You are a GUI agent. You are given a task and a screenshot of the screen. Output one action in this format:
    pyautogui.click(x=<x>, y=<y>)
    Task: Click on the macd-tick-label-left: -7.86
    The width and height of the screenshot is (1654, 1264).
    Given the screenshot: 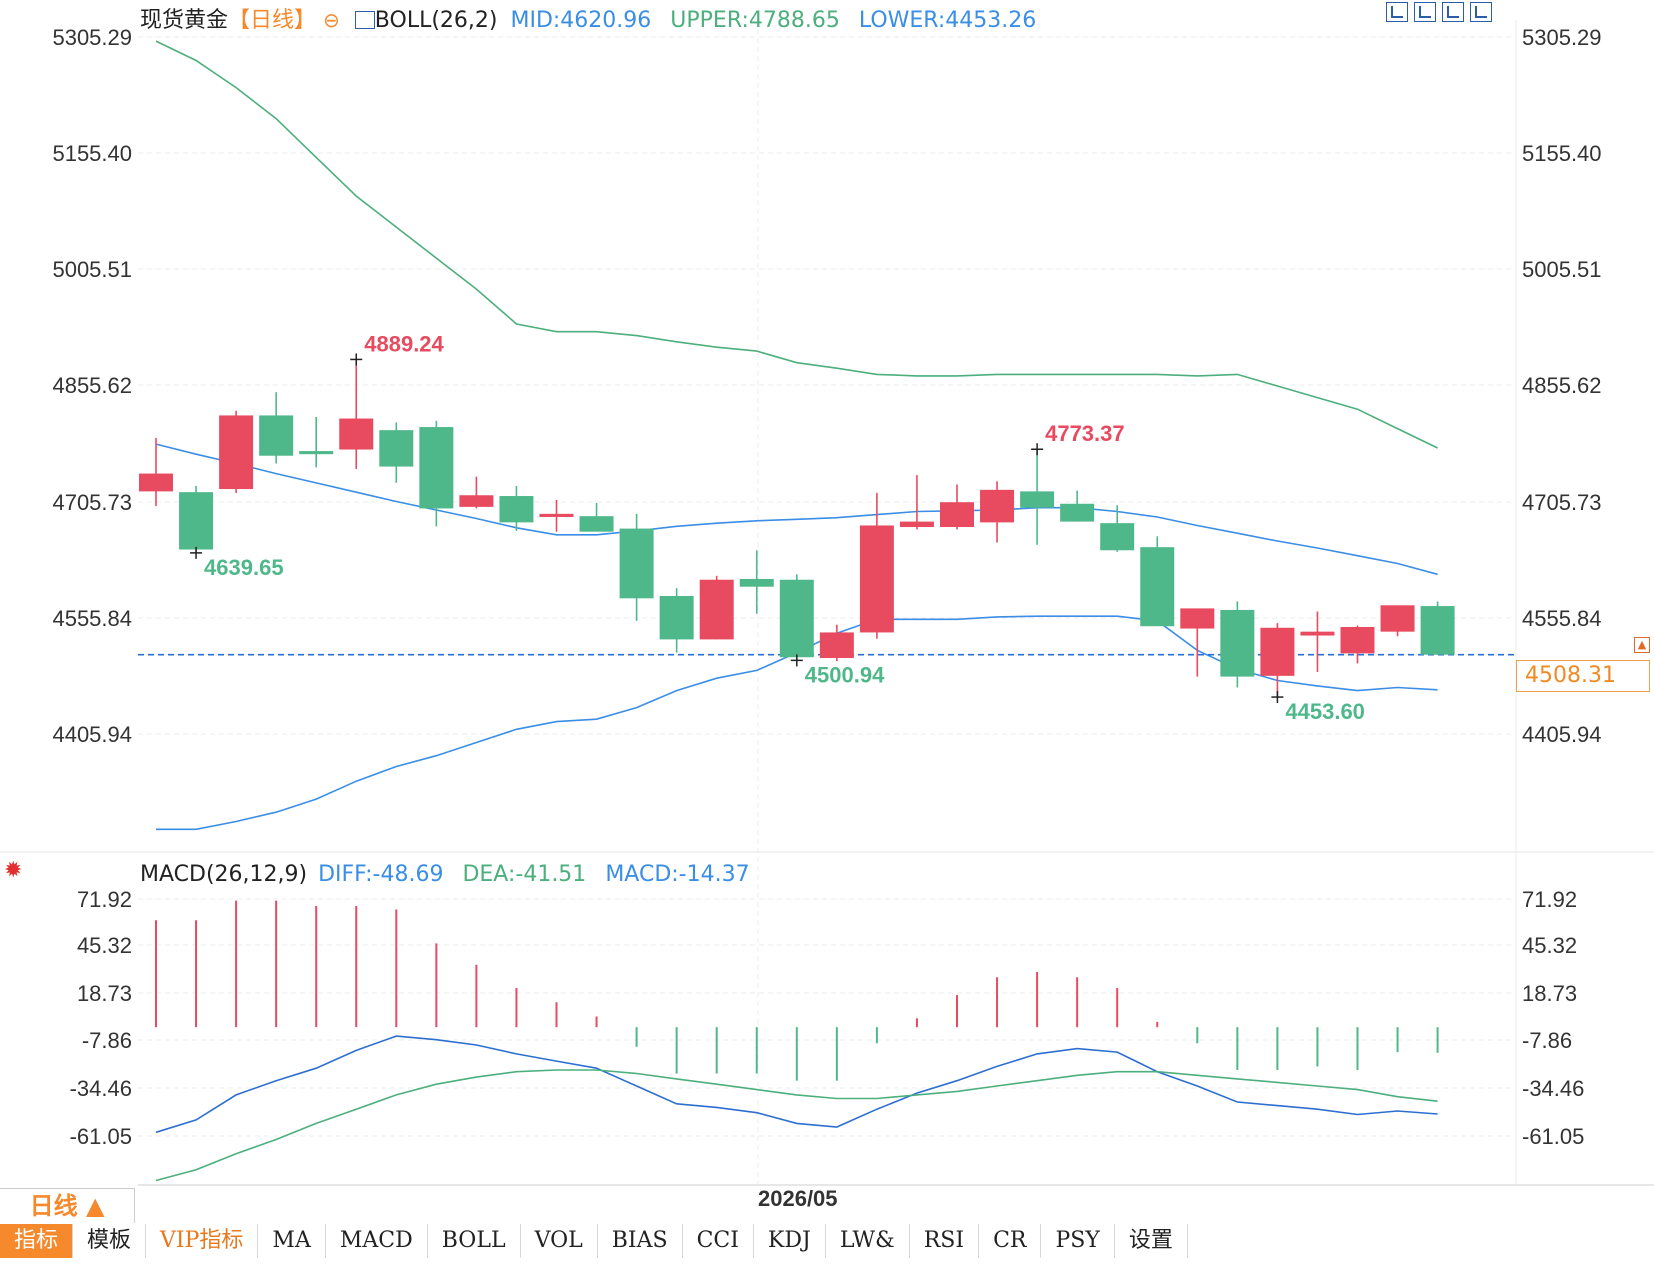 What is the action you would take?
    pyautogui.click(x=107, y=1040)
    